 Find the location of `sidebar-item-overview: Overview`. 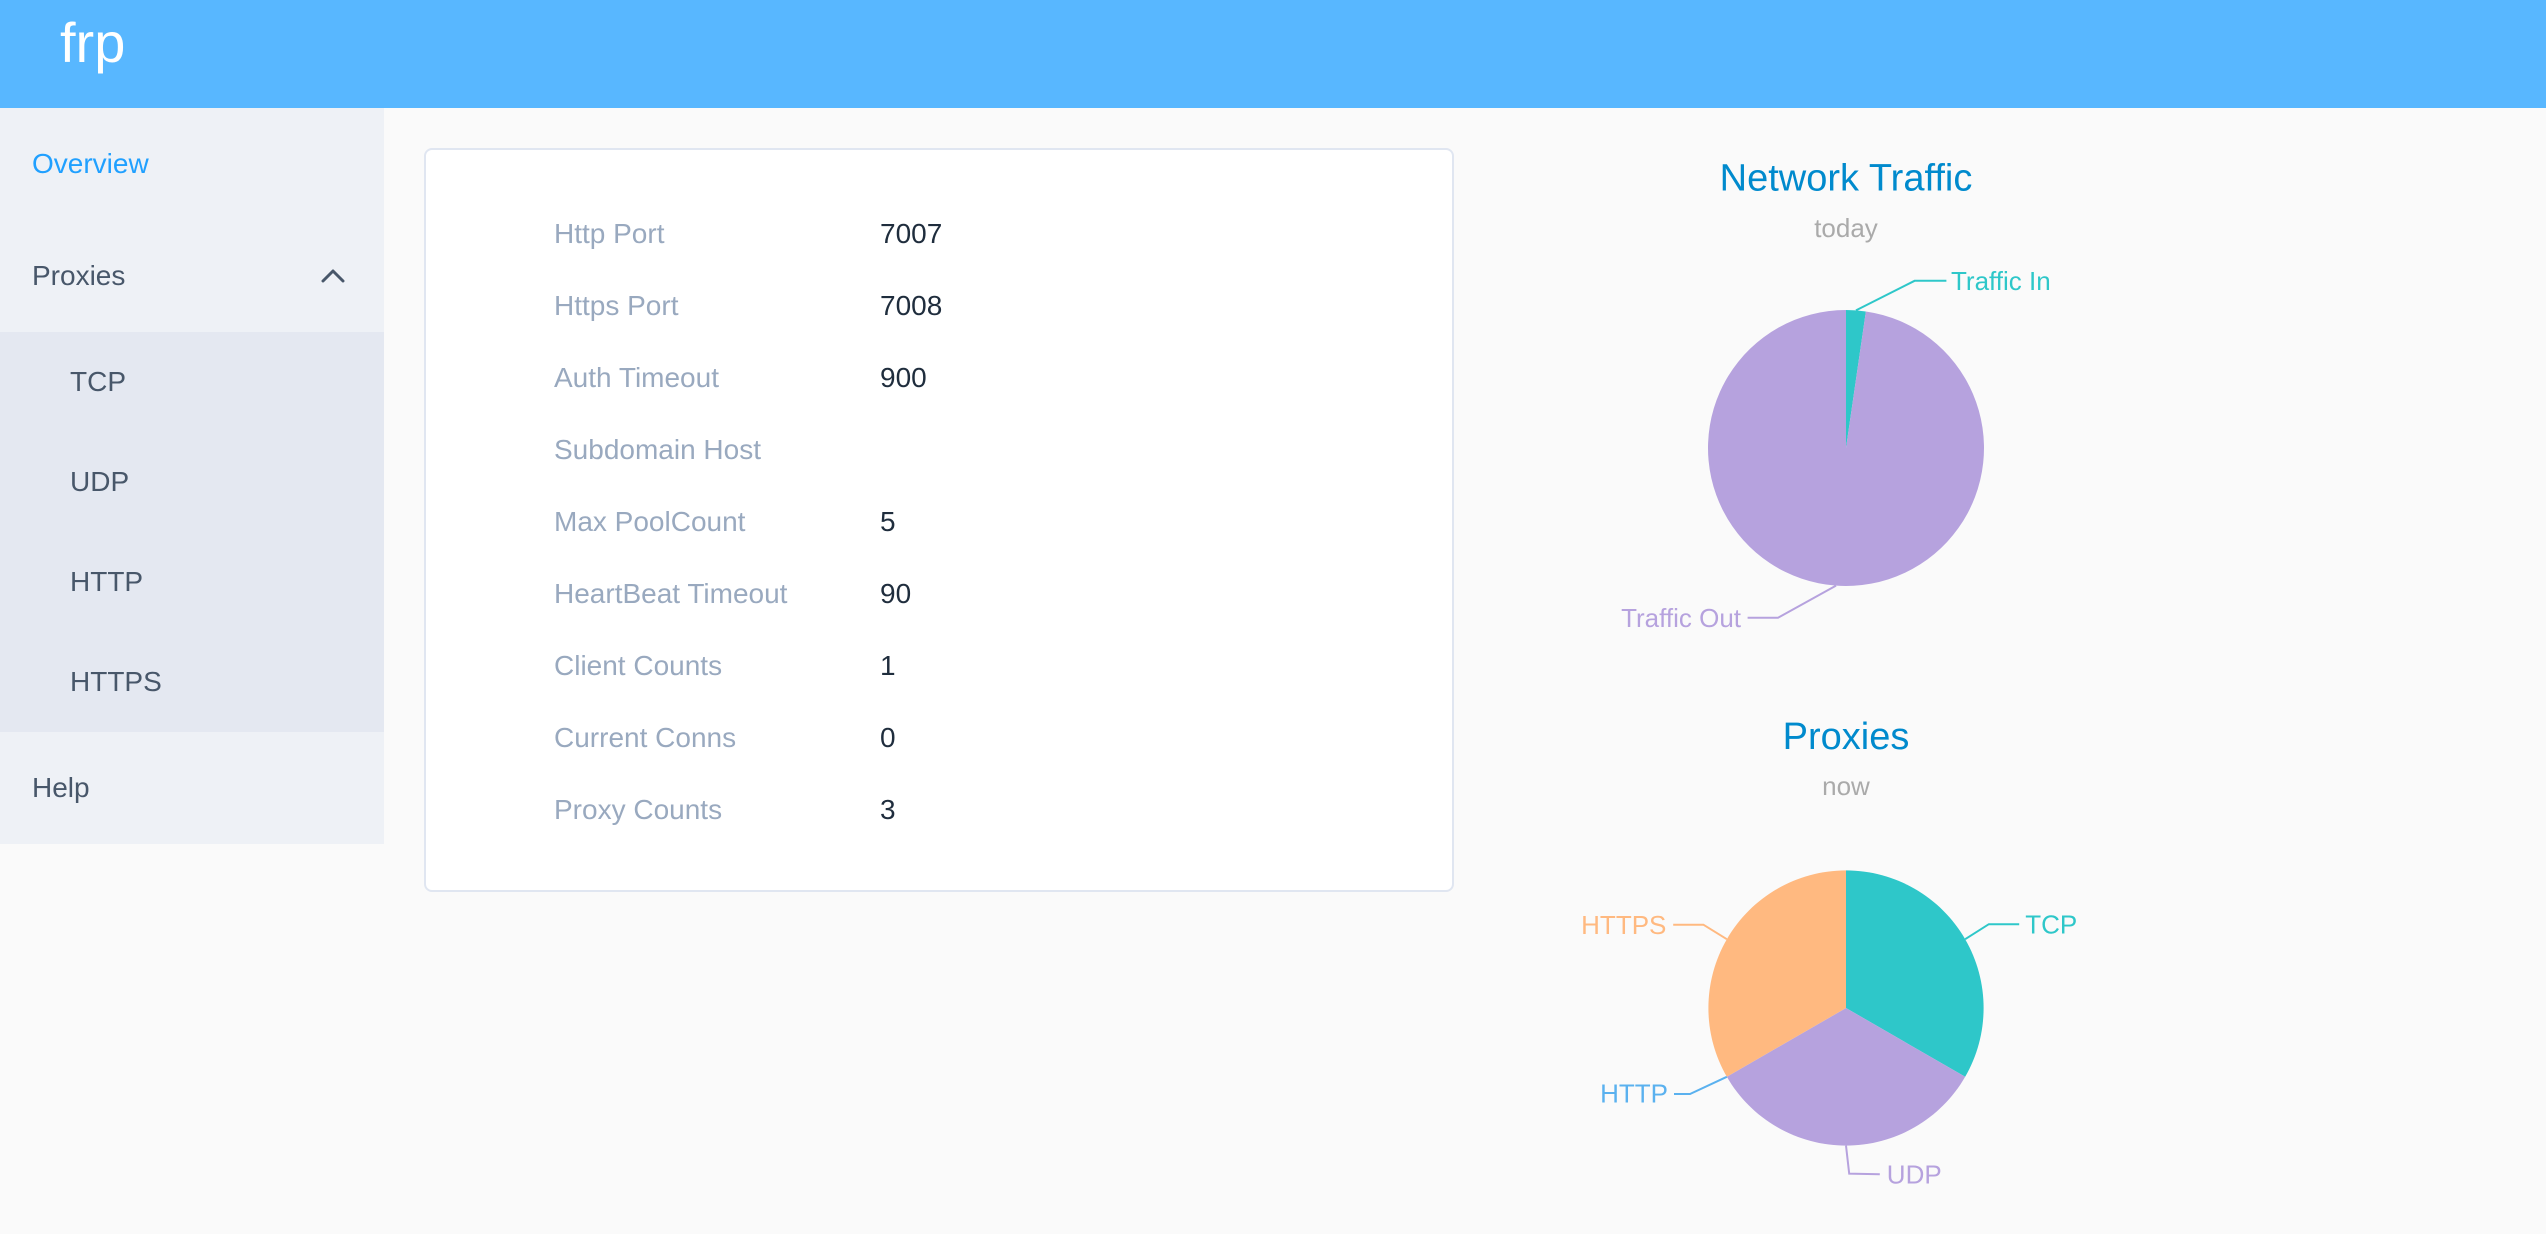

sidebar-item-overview: Overview is located at coordinates (192, 164).